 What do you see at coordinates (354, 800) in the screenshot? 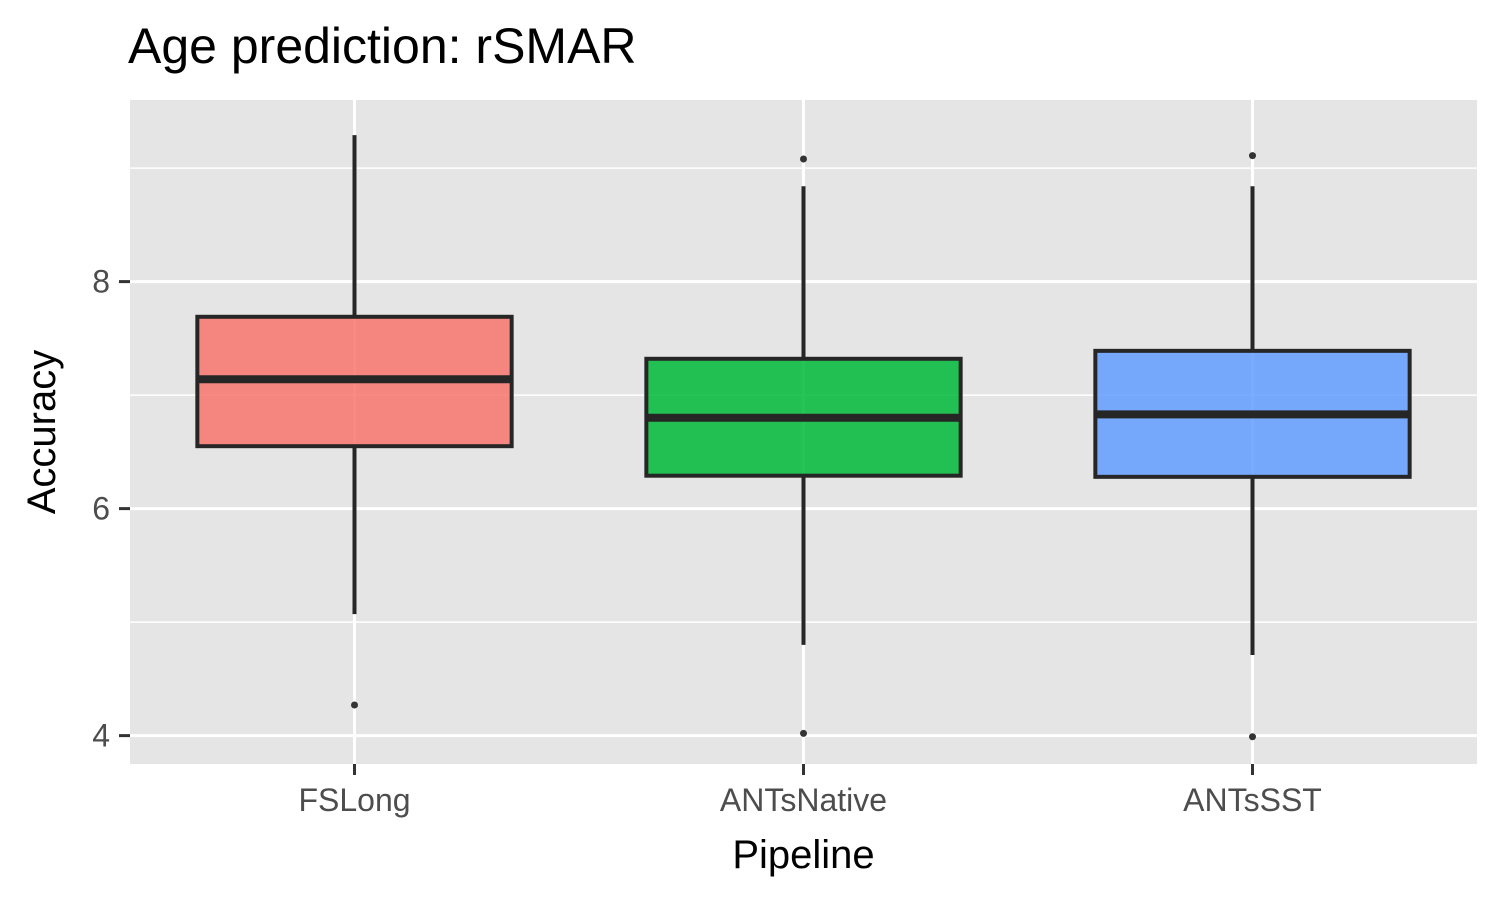
I see `x-tick-label: FSLong` at bounding box center [354, 800].